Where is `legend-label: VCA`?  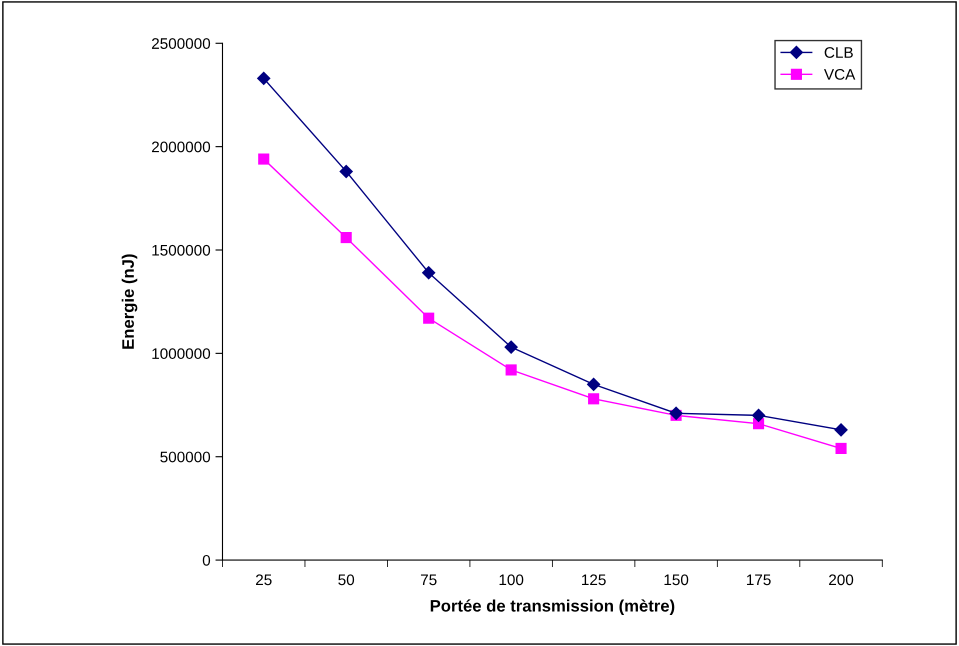
legend-label: VCA is located at coordinates (840, 74).